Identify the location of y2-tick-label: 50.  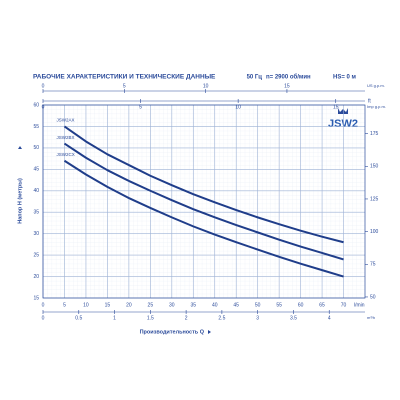
(373, 297).